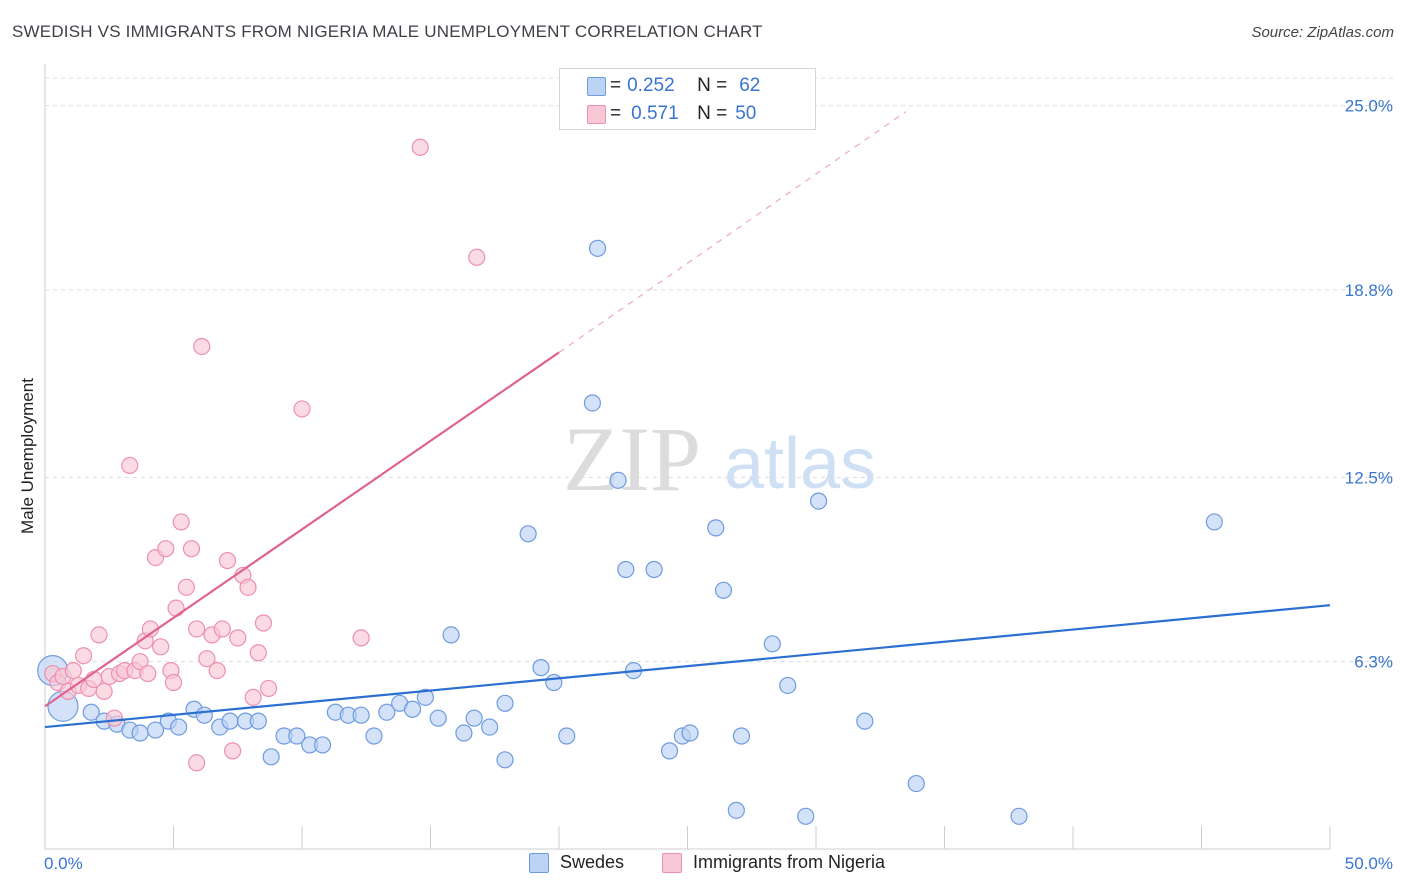 The width and height of the screenshot is (1406, 892). What do you see at coordinates (732, 232) in the screenshot?
I see `nigeria-trend-extension` at bounding box center [732, 232].